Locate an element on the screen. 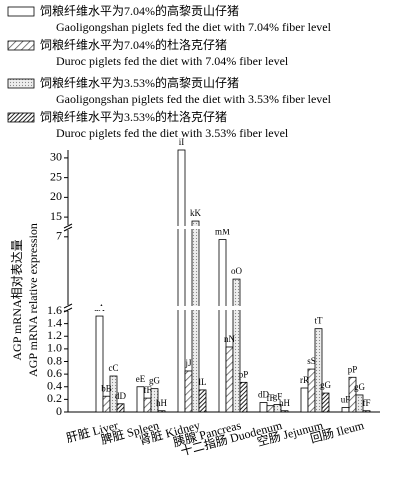  value-label: bB is located at coordinates (106, 388).